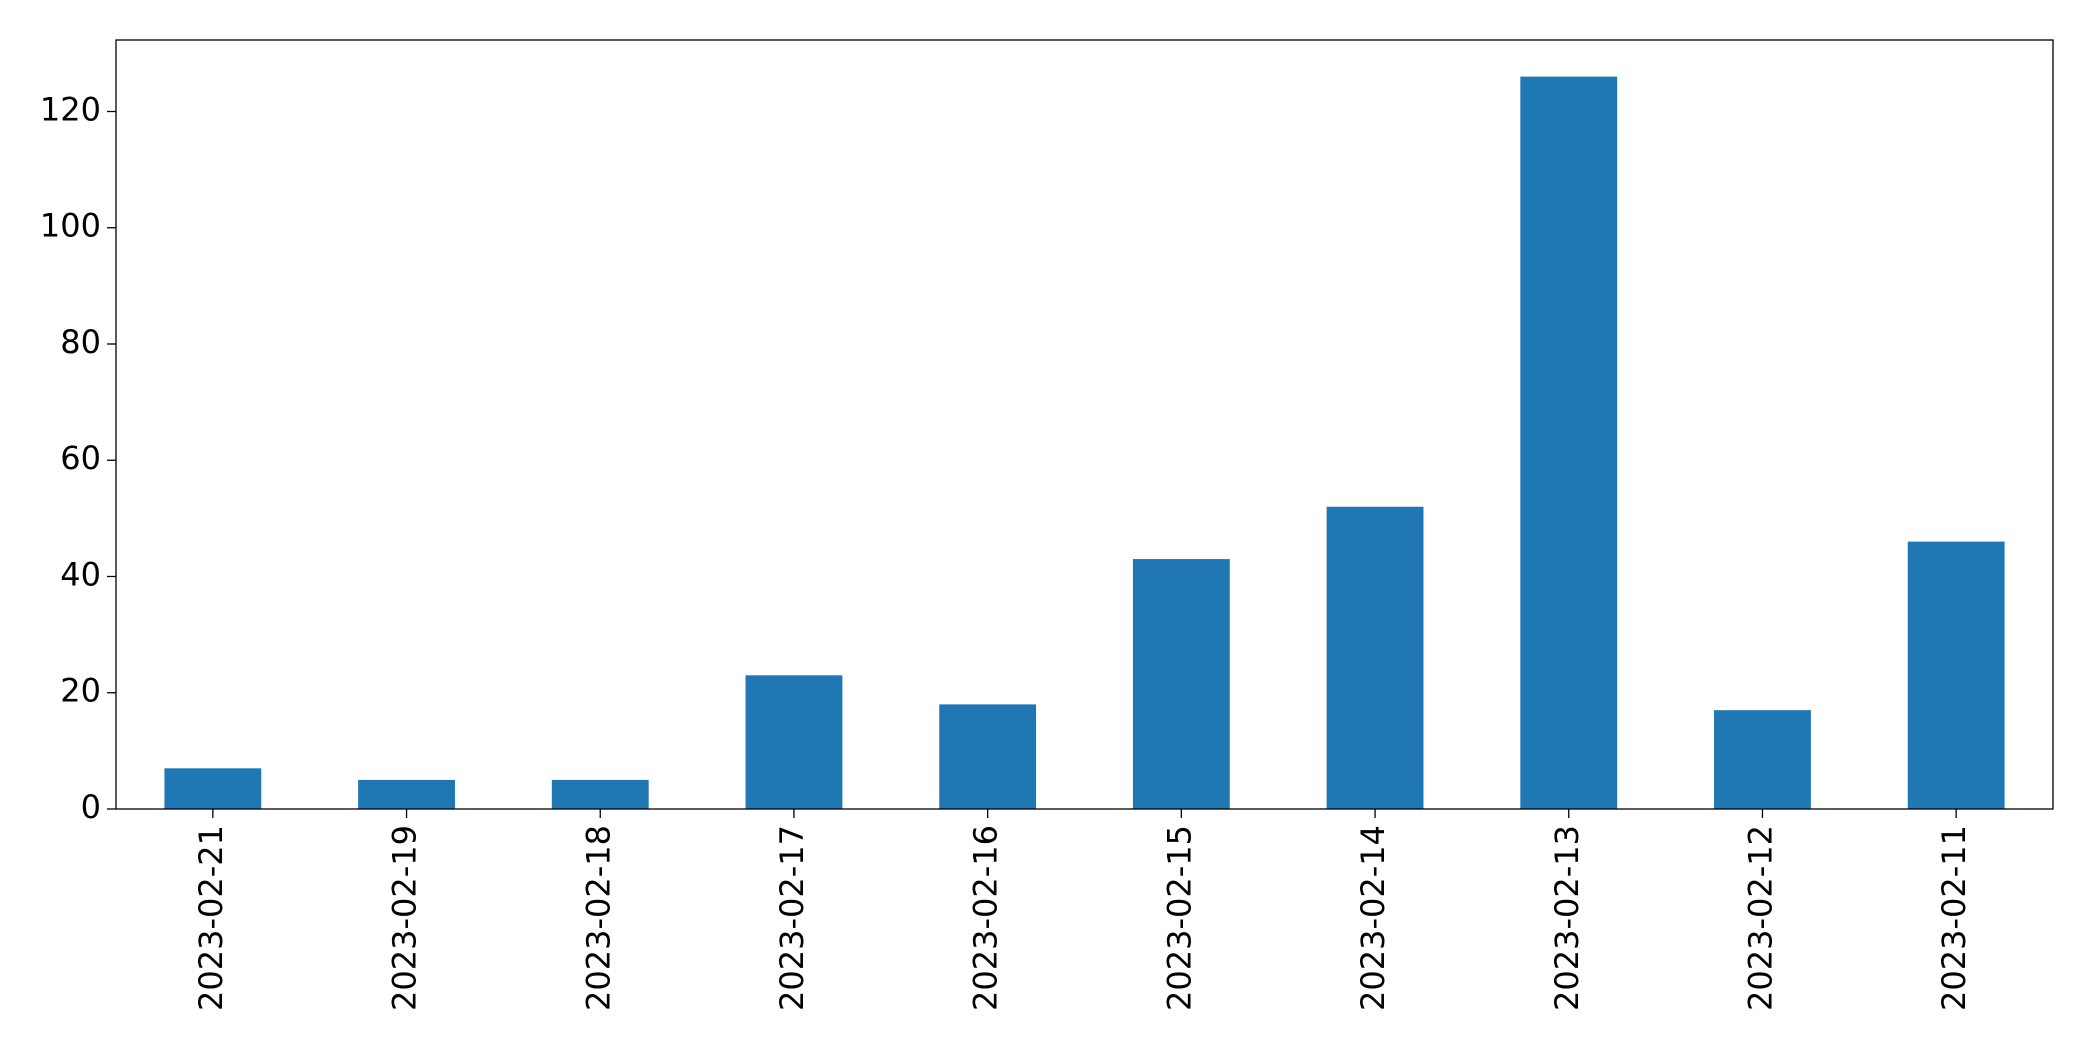 The image size is (2093, 1061). What do you see at coordinates (91, 807) in the screenshot?
I see `y-tick-label: 0` at bounding box center [91, 807].